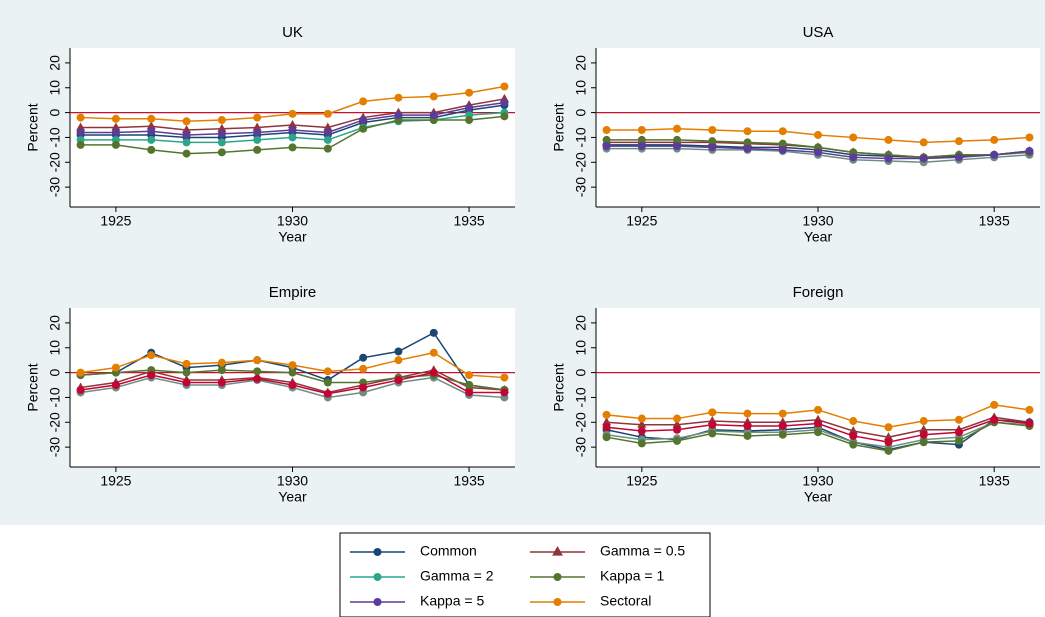 Image resolution: width=1045 pixels, height=617 pixels. Describe the element at coordinates (525, 574) in the screenshot. I see `legend-box` at that location.